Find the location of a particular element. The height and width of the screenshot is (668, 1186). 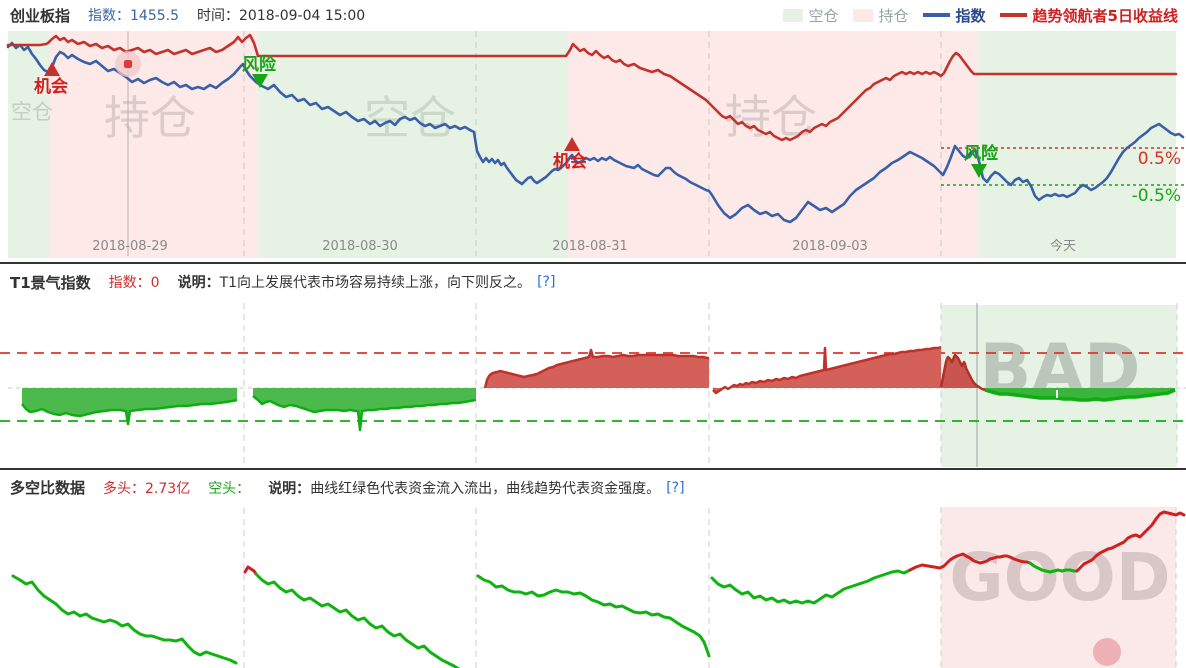

t1-green-area-1-edge is located at coordinates (129, 412).